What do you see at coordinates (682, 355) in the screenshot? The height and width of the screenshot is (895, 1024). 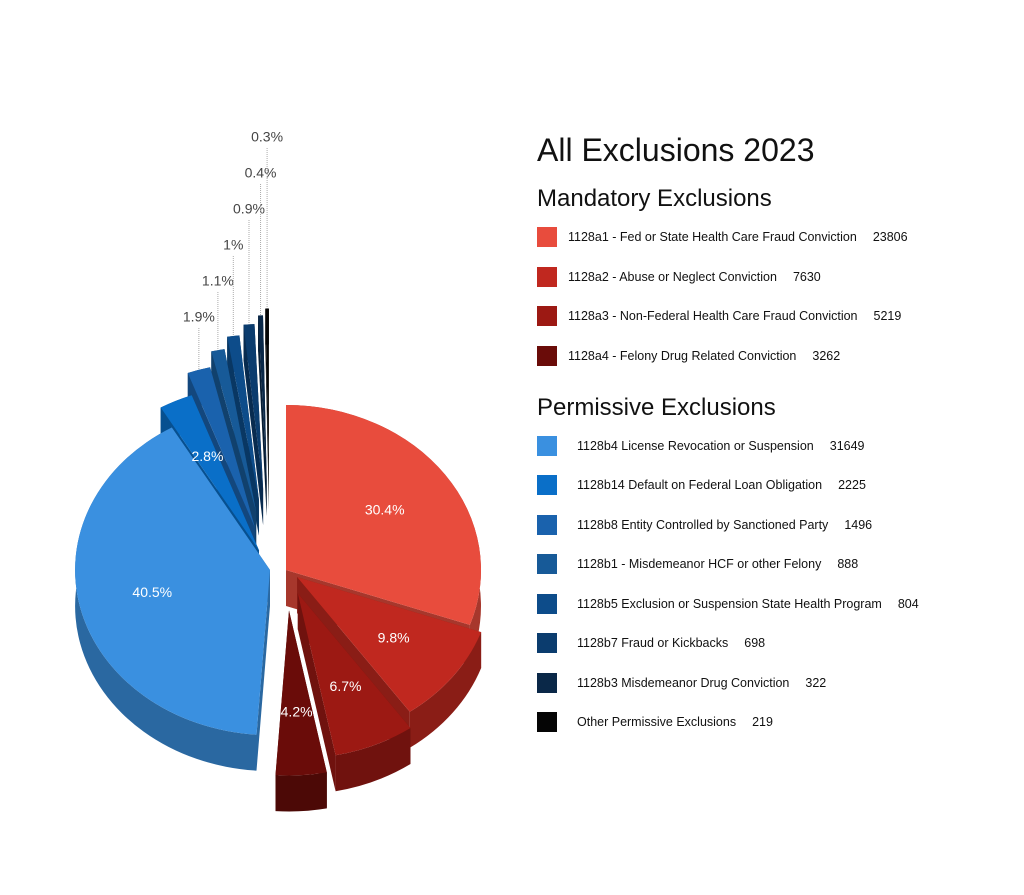 I see `legend-label: 1128a4 - Felony Drug Related Conviction` at bounding box center [682, 355].